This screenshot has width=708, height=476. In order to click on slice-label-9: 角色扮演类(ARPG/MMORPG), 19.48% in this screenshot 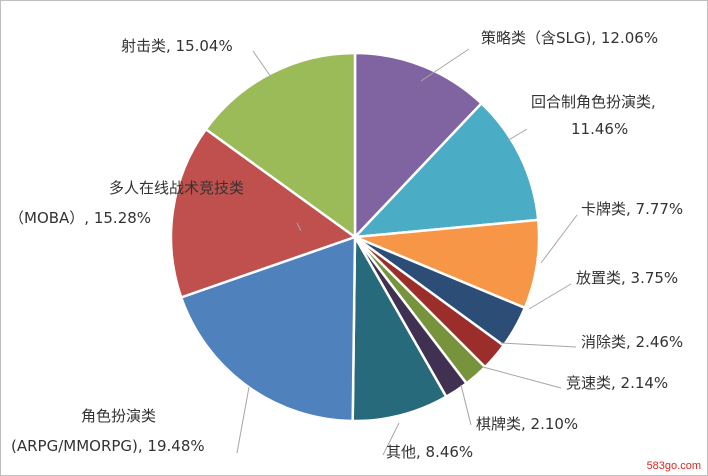, I will do `click(108, 431)`.